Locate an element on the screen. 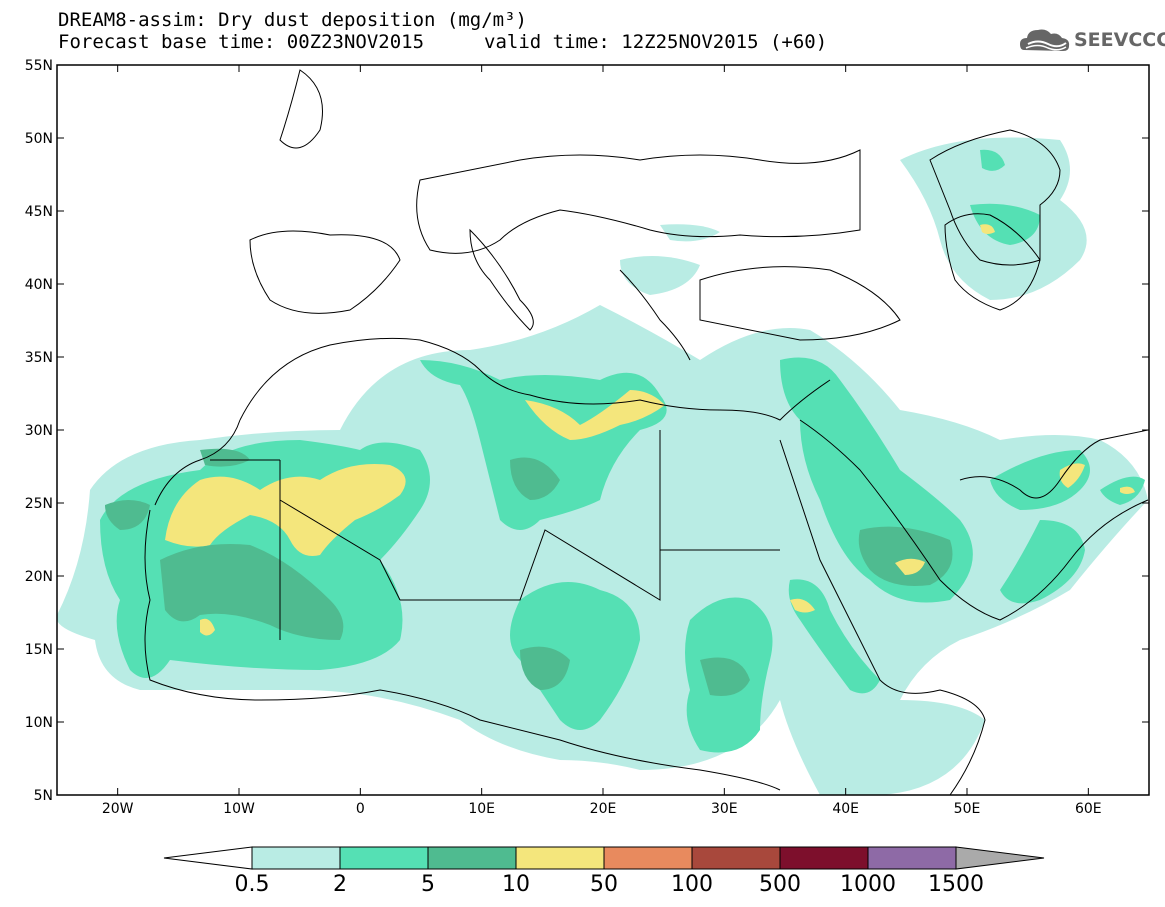  lon-label: 30E is located at coordinates (724, 809).